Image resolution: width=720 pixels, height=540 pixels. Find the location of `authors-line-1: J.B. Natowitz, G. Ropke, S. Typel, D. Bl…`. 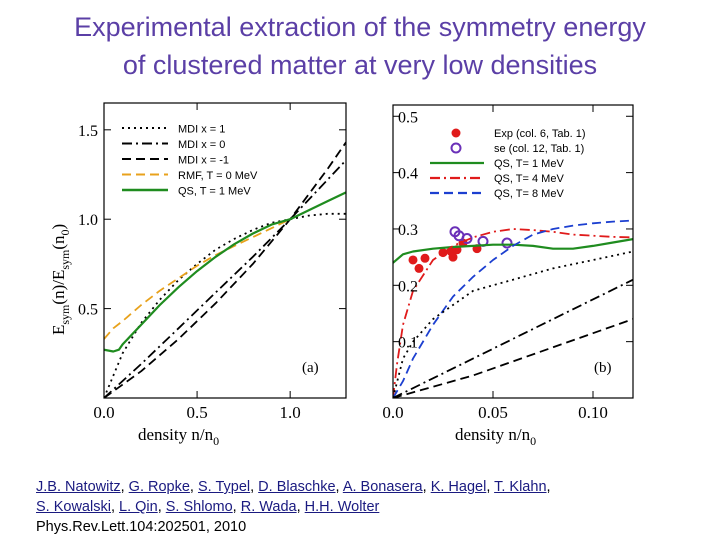

authors-line-1: J.B. Natowitz, G. Ropke, S. Typel, D. Bl… is located at coordinates (293, 487).